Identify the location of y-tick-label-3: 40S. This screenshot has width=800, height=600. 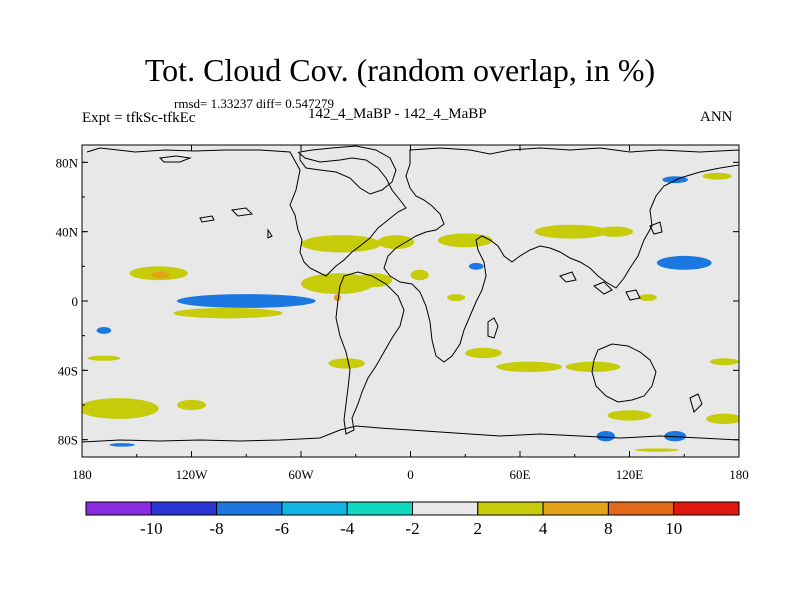
(68, 370).